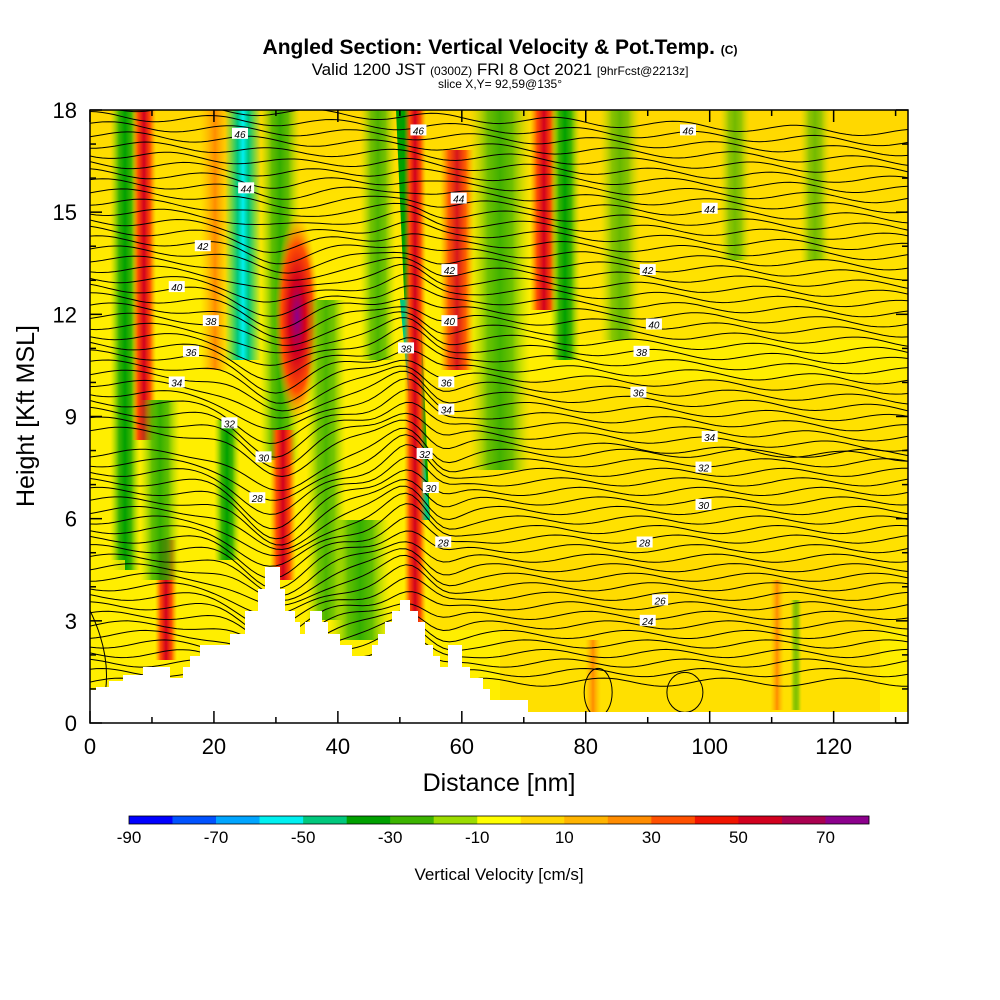 Image resolution: width=1000 pixels, height=1000 pixels. I want to click on x-tick-label: 60, so click(462, 746).